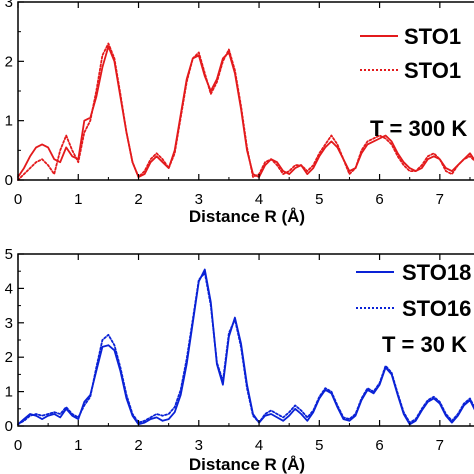  I want to click on top-y-tick-label: 0, so click(9, 180).